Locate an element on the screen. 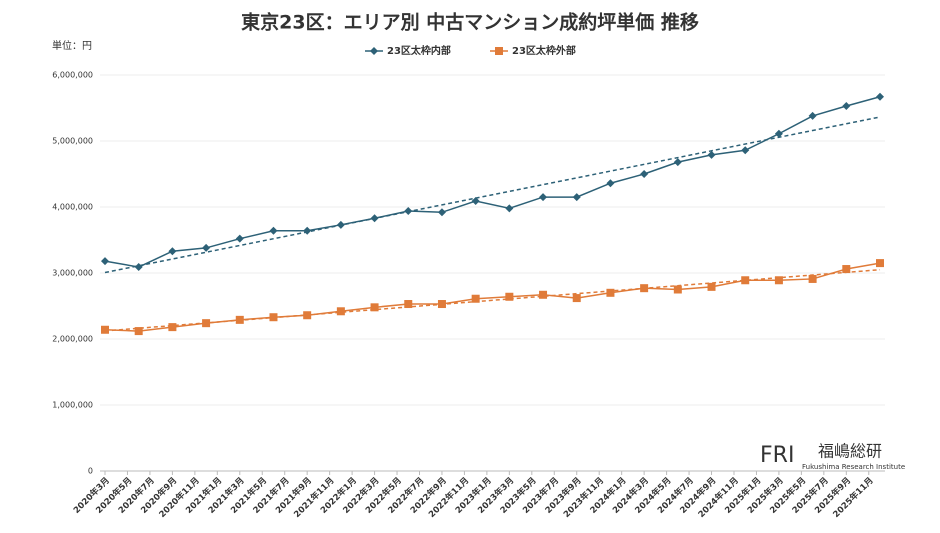 The height and width of the screenshot is (533, 940). chart-title: 東京23区：エリア別 中古マンション成約坪単価 推移 is located at coordinates (470, 22).